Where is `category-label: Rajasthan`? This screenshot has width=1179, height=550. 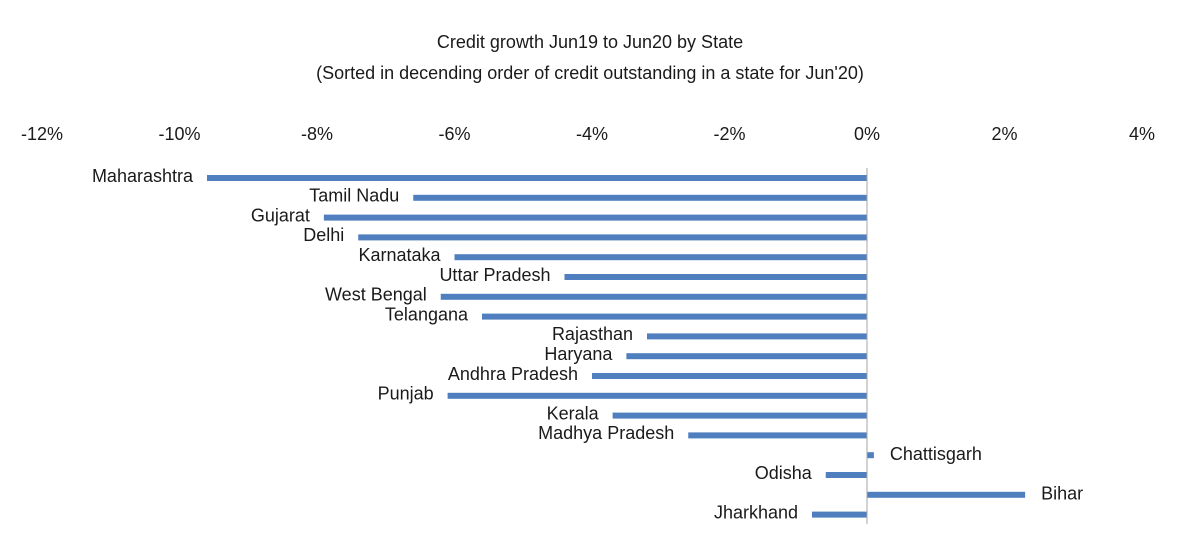
category-label: Rajasthan is located at coordinates (592, 334).